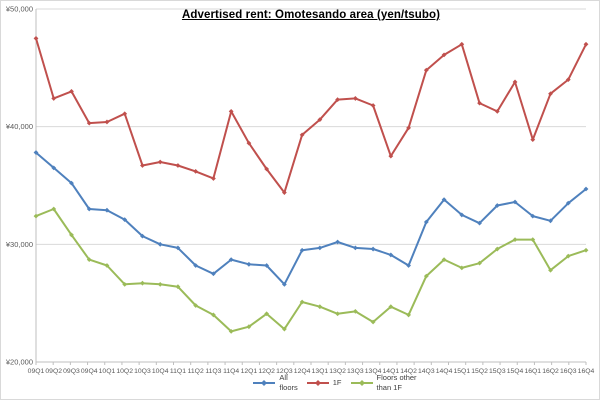 The image size is (600, 400). I want to click on legend-item-1f: 1F, so click(324, 382).